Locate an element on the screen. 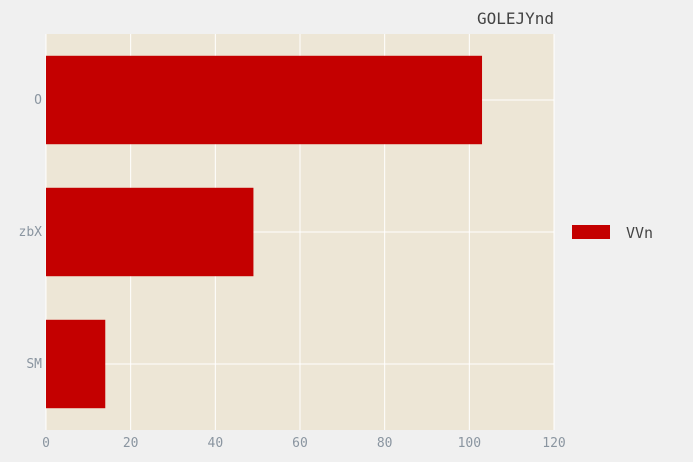 This screenshot has width=693, height=462. legend-swatch is located at coordinates (591, 232).